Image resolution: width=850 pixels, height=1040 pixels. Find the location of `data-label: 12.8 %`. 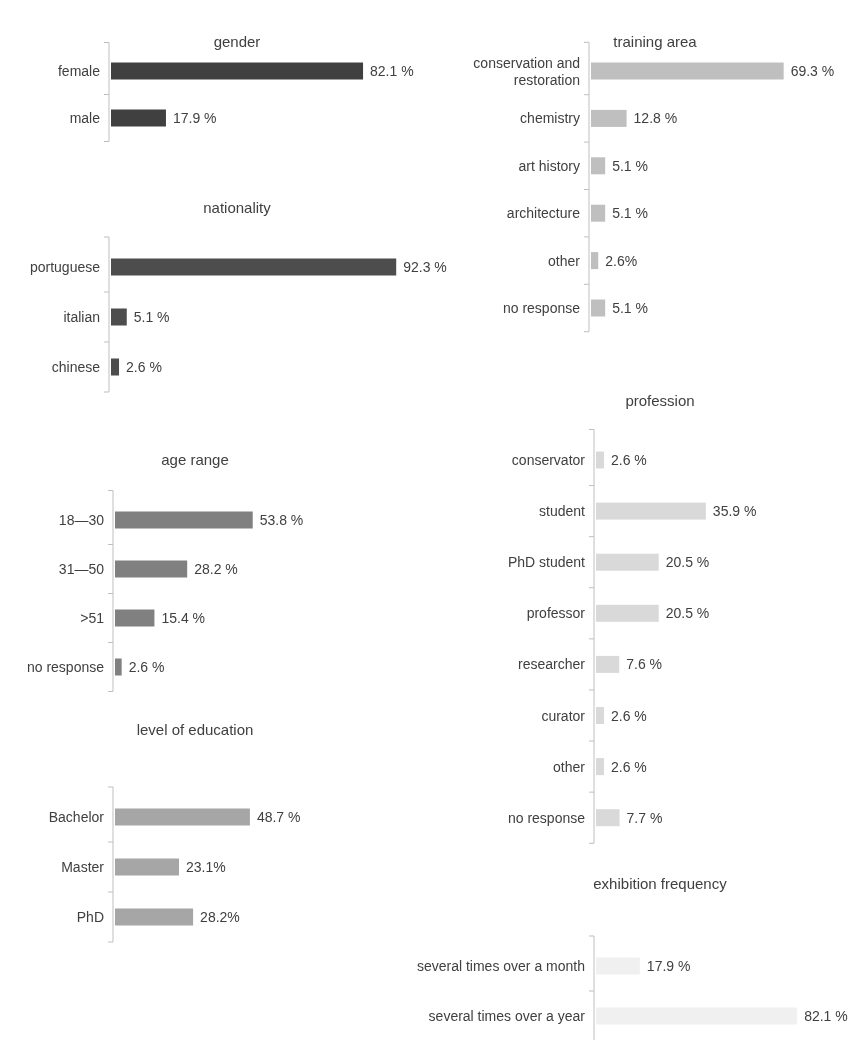

data-label: 12.8 % is located at coordinates (655, 118).